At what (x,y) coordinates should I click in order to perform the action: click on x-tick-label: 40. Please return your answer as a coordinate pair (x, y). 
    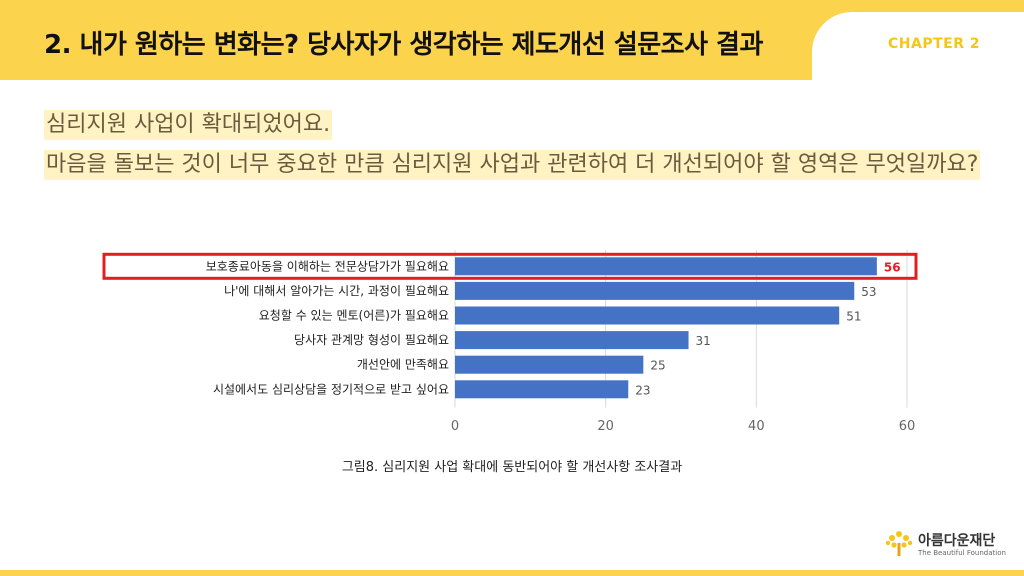
    Looking at the image, I should click on (756, 426).